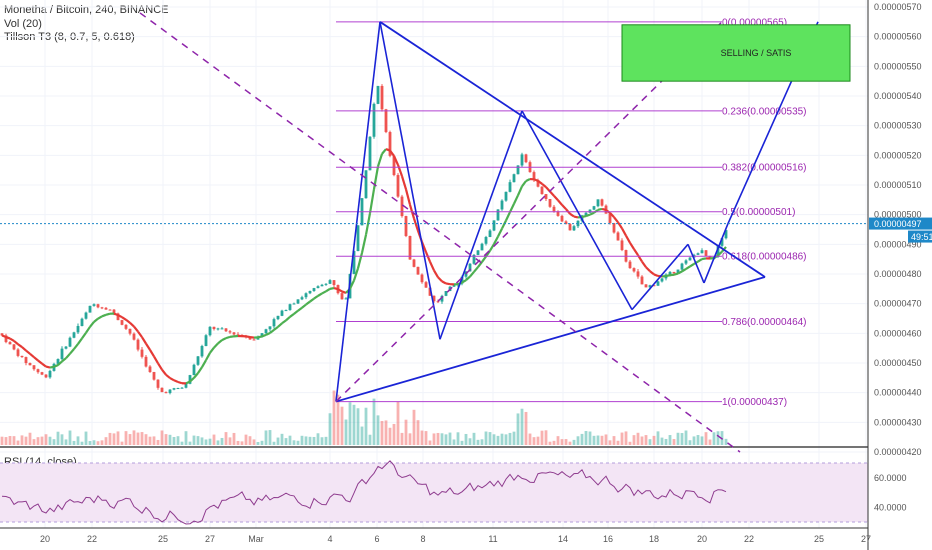 Image resolution: width=932 pixels, height=550 pixels. I want to click on date-tick-label: 22, so click(749, 539).